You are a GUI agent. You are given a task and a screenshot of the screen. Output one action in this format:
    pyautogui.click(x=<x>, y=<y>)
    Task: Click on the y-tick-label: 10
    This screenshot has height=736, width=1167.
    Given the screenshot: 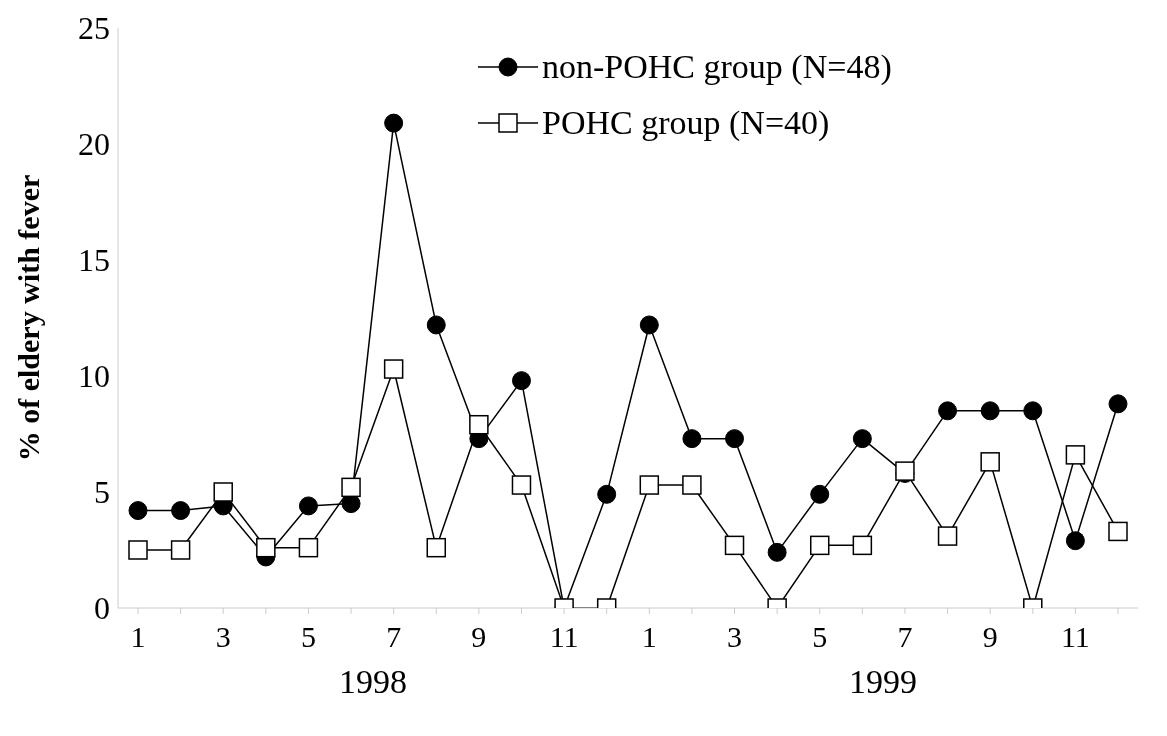 What is the action you would take?
    pyautogui.click(x=94, y=376)
    